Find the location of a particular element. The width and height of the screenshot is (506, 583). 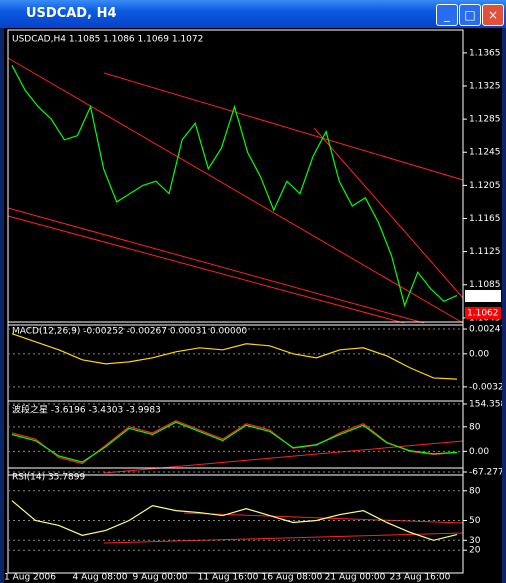

indicator-title: 波段之星 -3.6196 -3.4303 -3.9983 is located at coordinates (86, 410).